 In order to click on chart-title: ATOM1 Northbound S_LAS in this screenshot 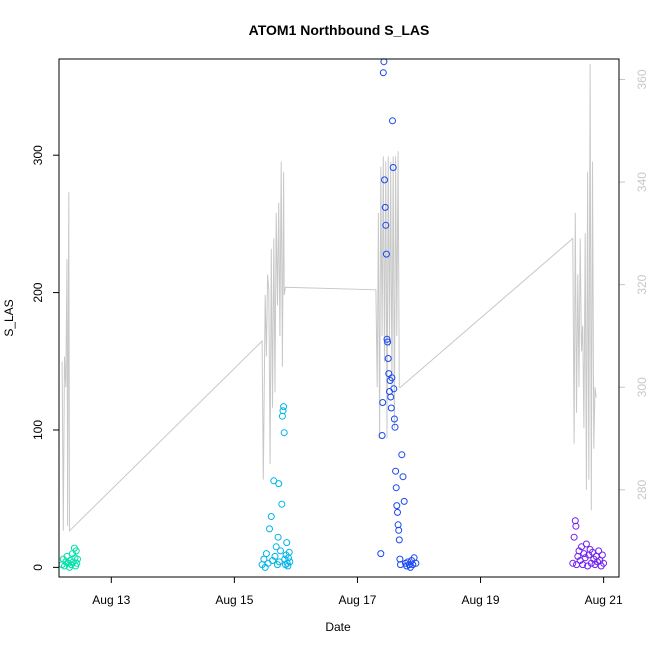, I will do `click(339, 30)`.